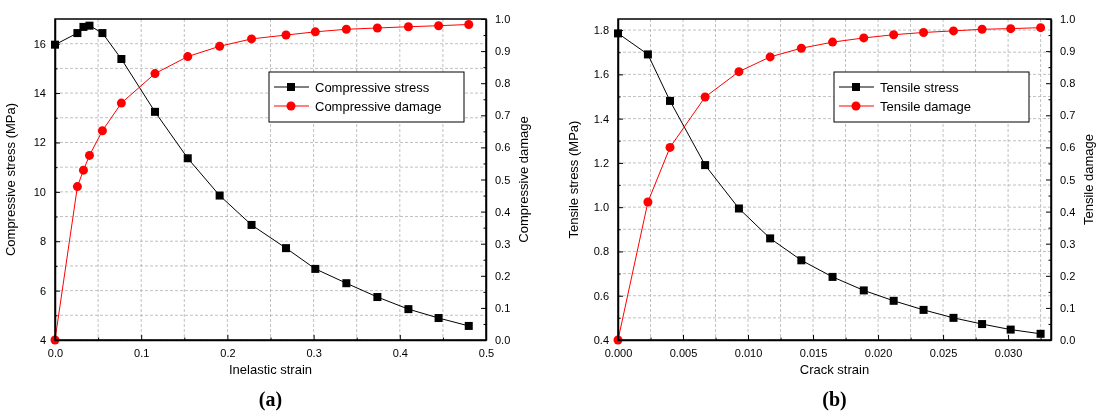  Describe the element at coordinates (926, 106) in the screenshot. I see `legend-label: Tensile damage` at that location.